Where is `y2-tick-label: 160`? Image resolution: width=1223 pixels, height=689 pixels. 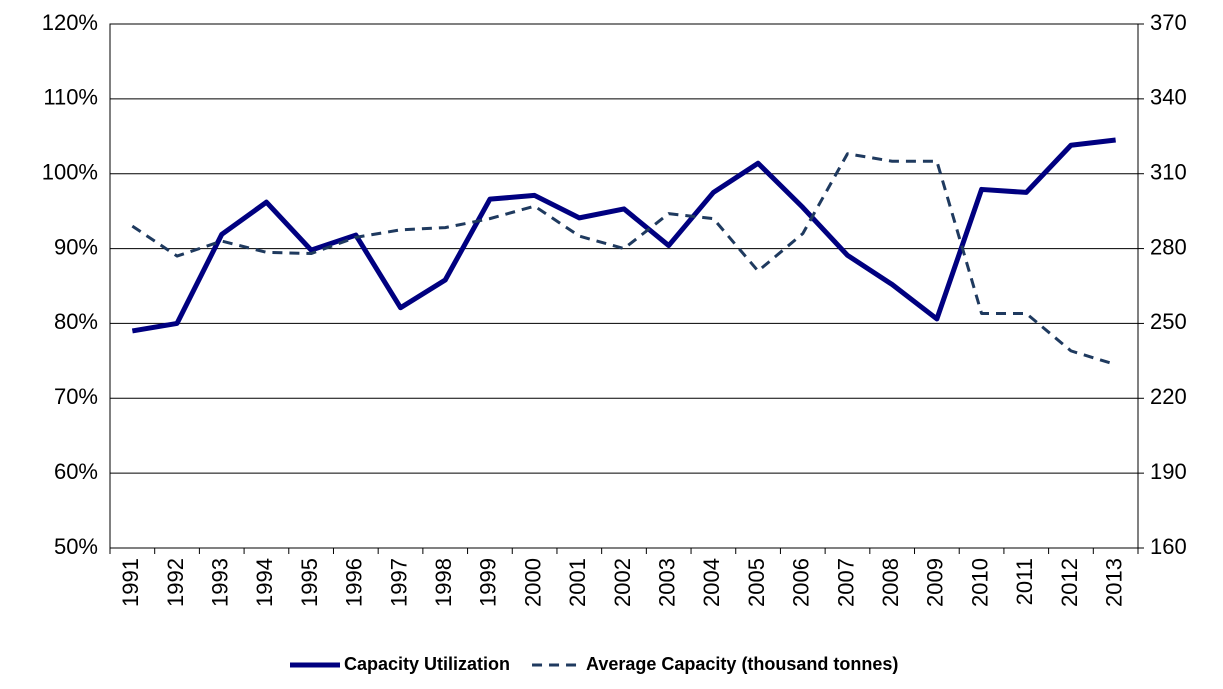
y2-tick-label: 160 is located at coordinates (1168, 546).